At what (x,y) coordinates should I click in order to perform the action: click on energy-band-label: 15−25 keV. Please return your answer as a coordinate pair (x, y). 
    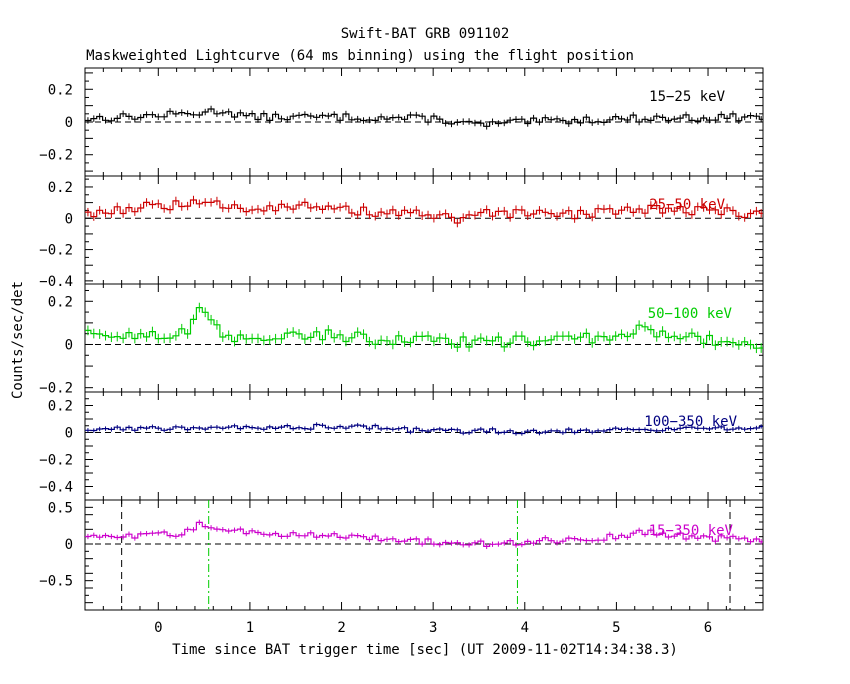
    Looking at the image, I should click on (687, 97).